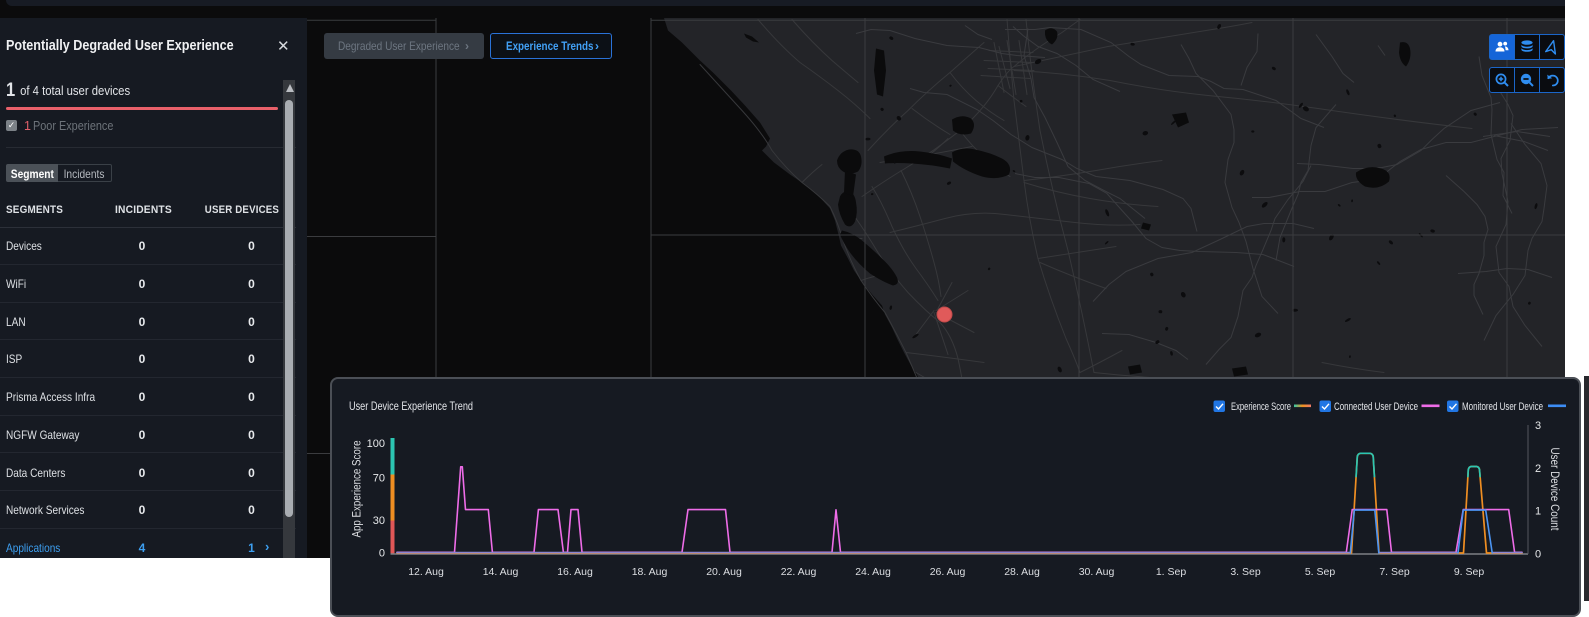  What do you see at coordinates (650, 572) in the screenshot?
I see `svg-text: 18. Aug` at bounding box center [650, 572].